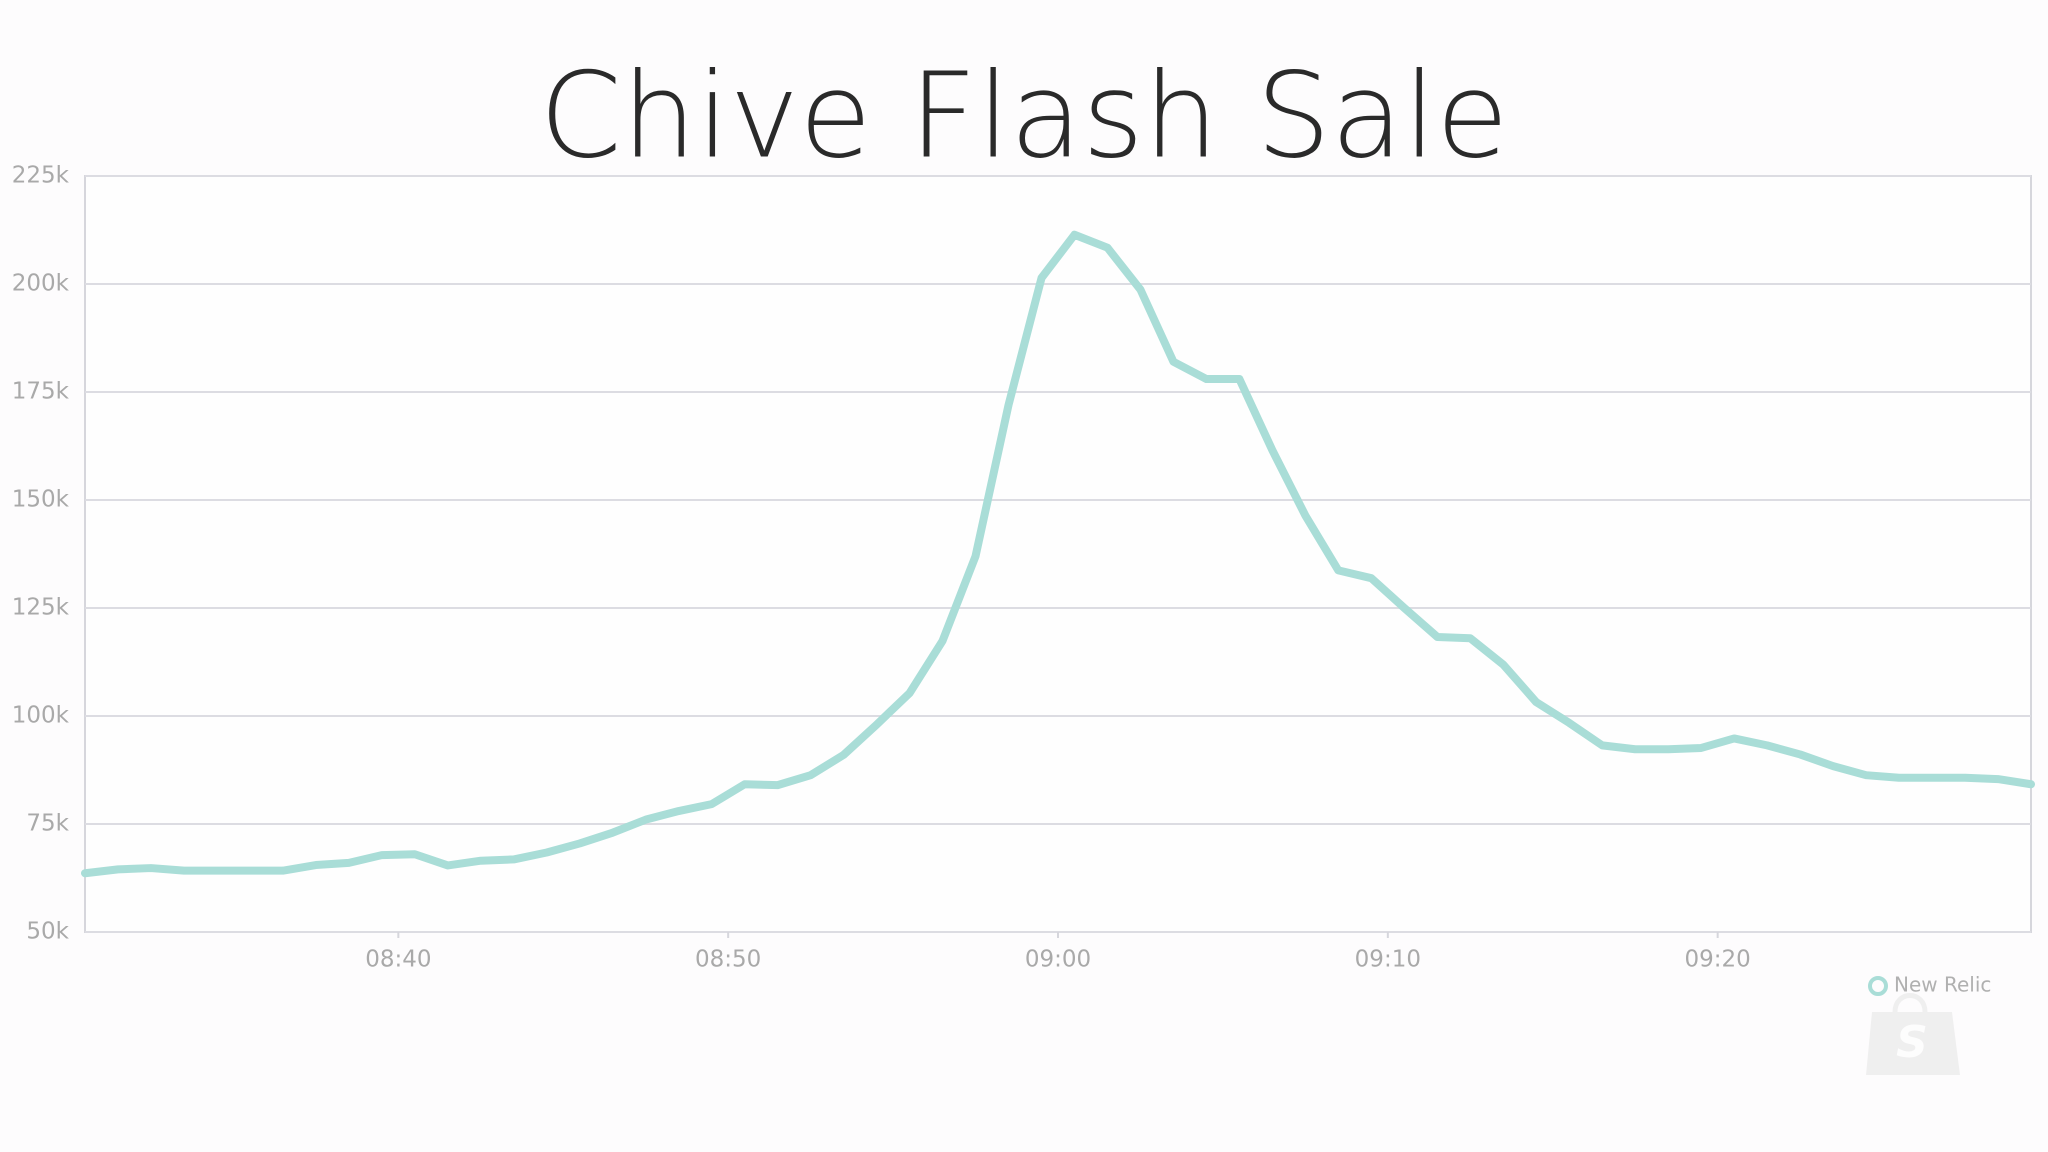  Describe the element at coordinates (41, 608) in the screenshot. I see `y-tick-label: 125k` at that location.